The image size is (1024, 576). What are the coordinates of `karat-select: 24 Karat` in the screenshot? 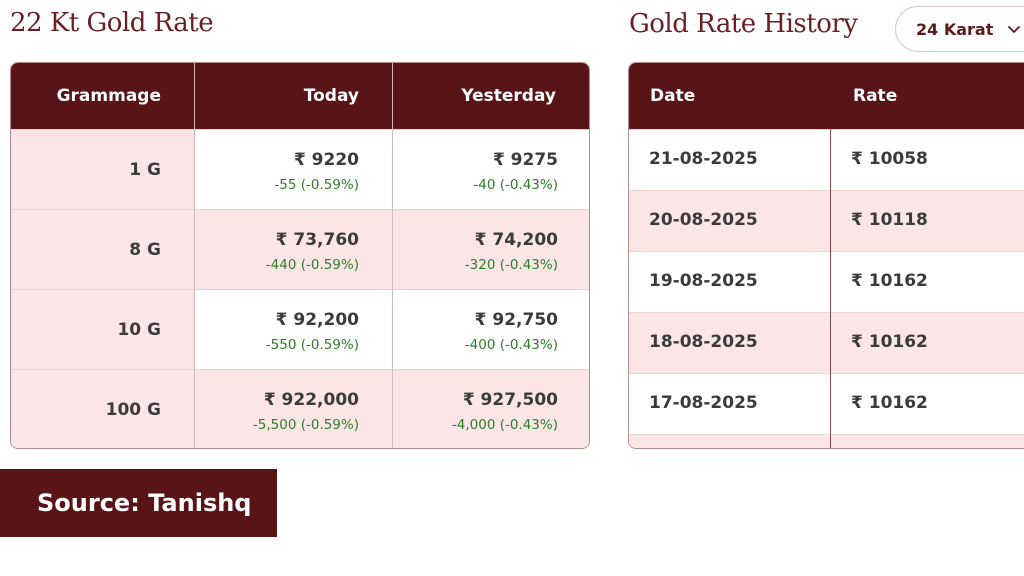 It's located at (959, 29).